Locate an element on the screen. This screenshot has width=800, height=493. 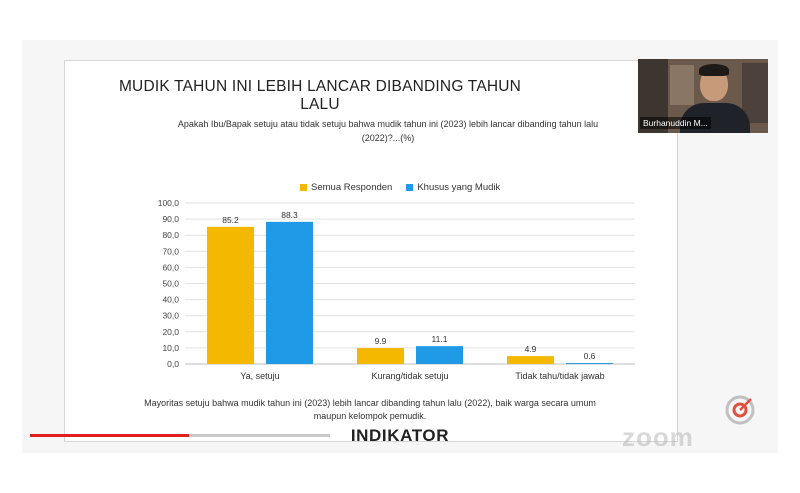
legend-label-series-2: Khusus yang Mudik is located at coordinates (459, 187).